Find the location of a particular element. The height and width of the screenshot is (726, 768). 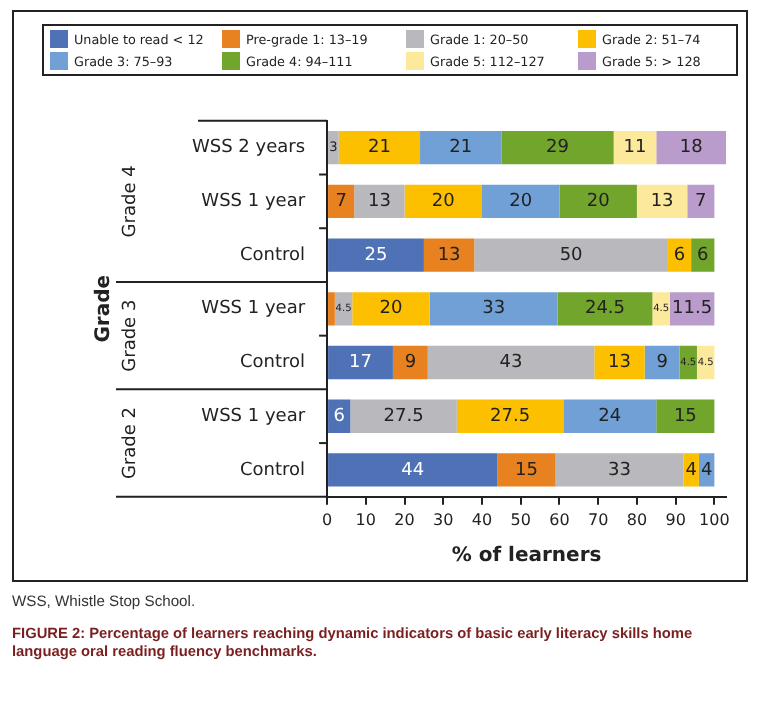

data-label: 29 is located at coordinates (558, 148).